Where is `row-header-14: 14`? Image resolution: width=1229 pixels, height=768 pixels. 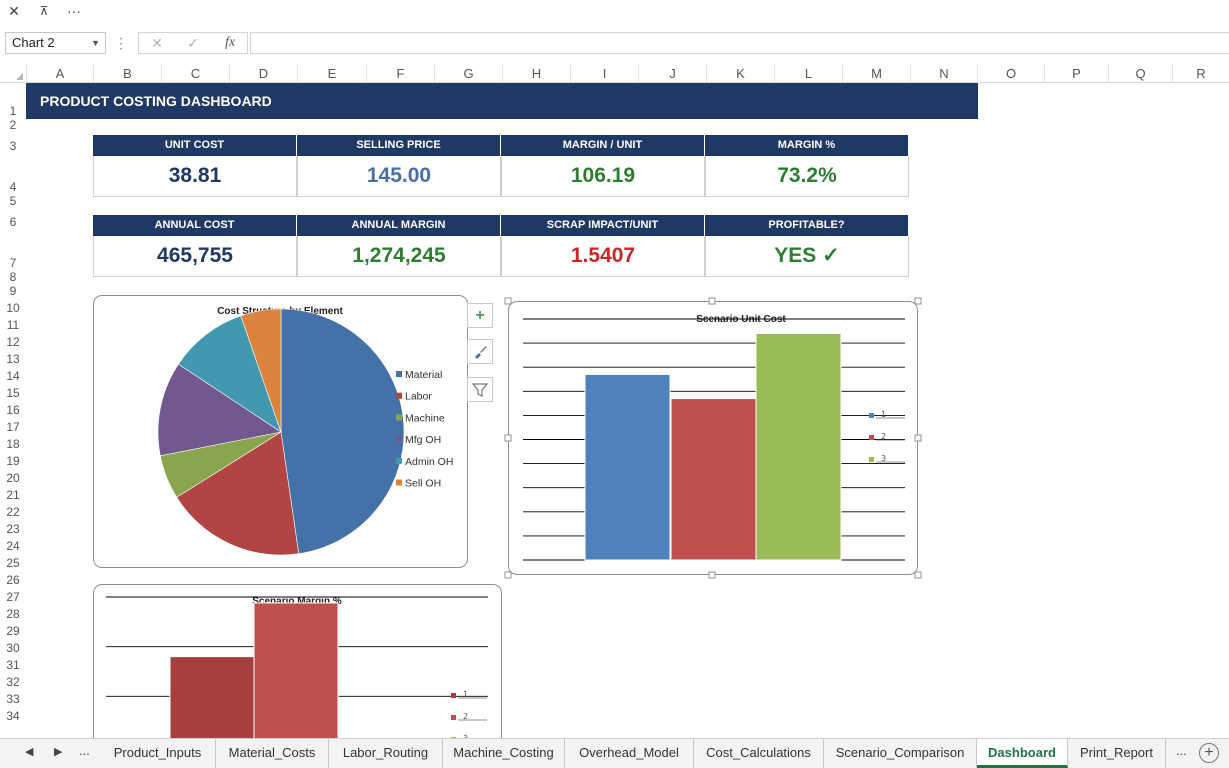
row-header-14: 14 is located at coordinates (13, 376).